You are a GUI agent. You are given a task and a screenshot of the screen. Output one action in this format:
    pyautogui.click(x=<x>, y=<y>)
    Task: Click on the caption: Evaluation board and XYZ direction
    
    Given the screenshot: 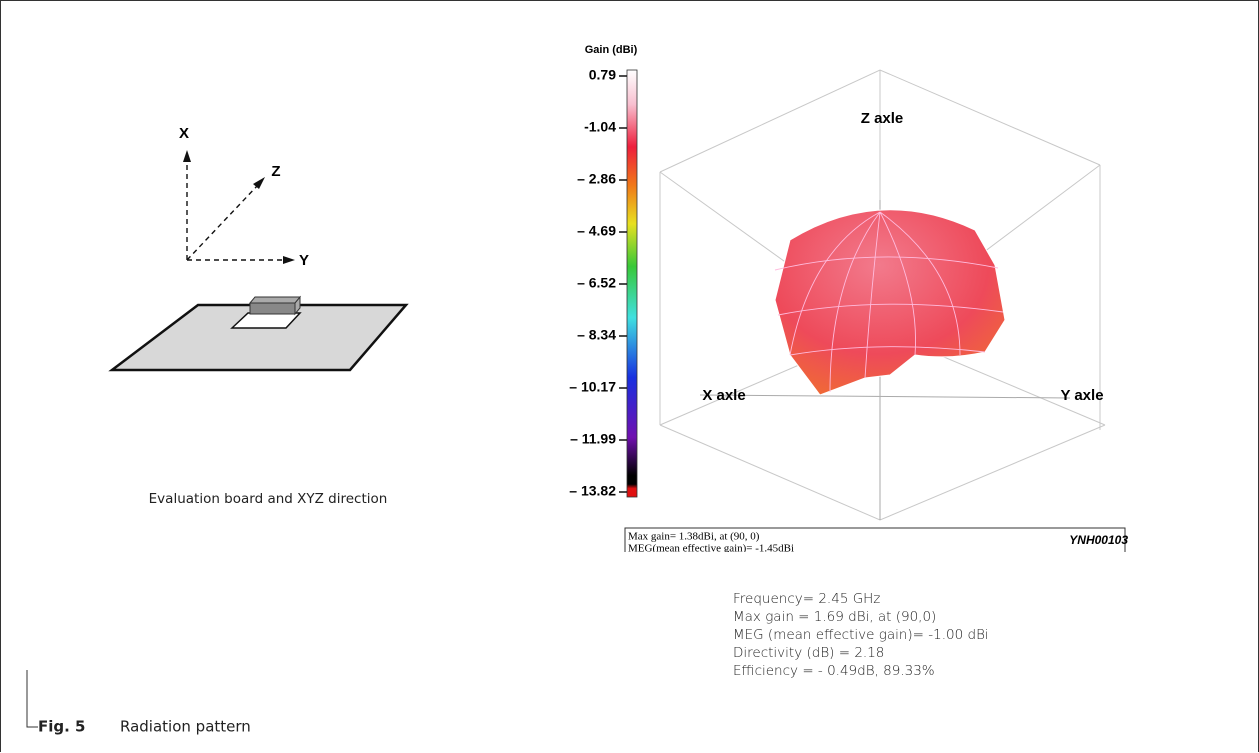 What is the action you would take?
    pyautogui.click(x=268, y=499)
    